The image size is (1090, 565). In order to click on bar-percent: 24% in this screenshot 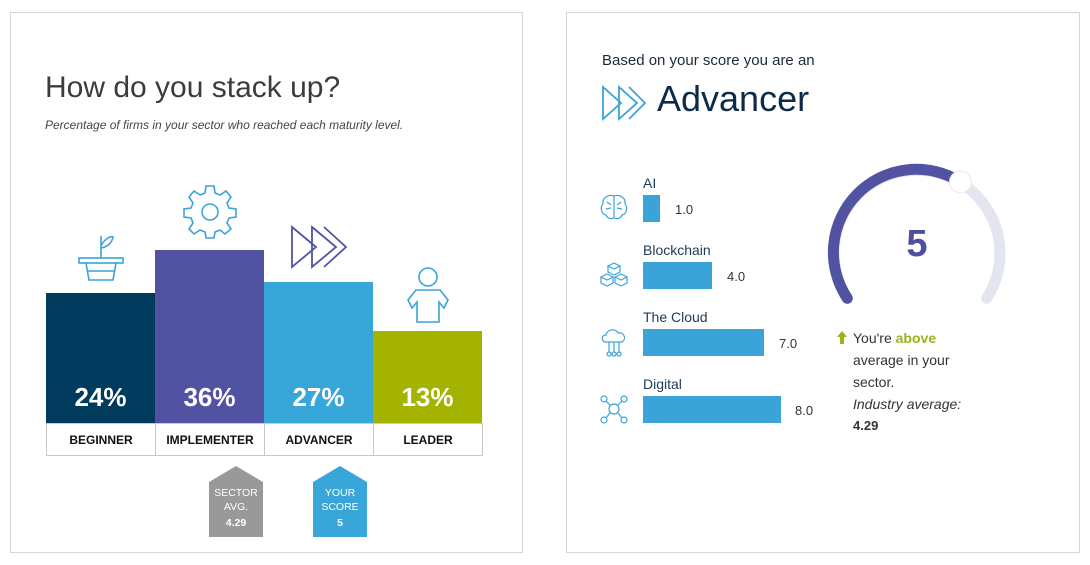, I will do `click(100, 397)`.